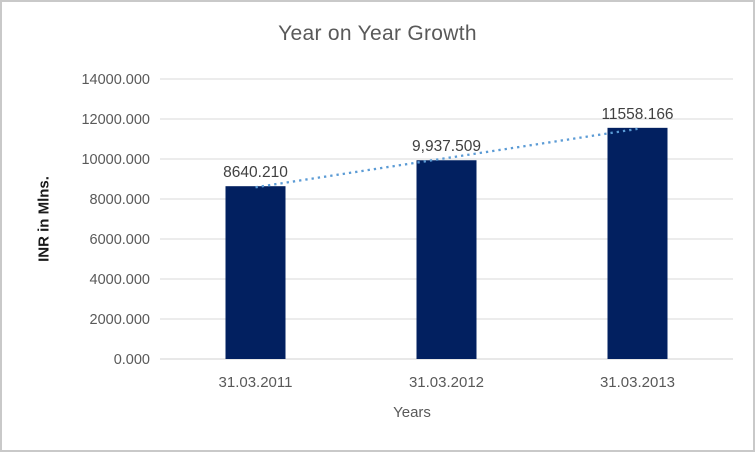 This screenshot has height=452, width=755. What do you see at coordinates (446, 382) in the screenshot?
I see `x-category-label: 31.03.2012` at bounding box center [446, 382].